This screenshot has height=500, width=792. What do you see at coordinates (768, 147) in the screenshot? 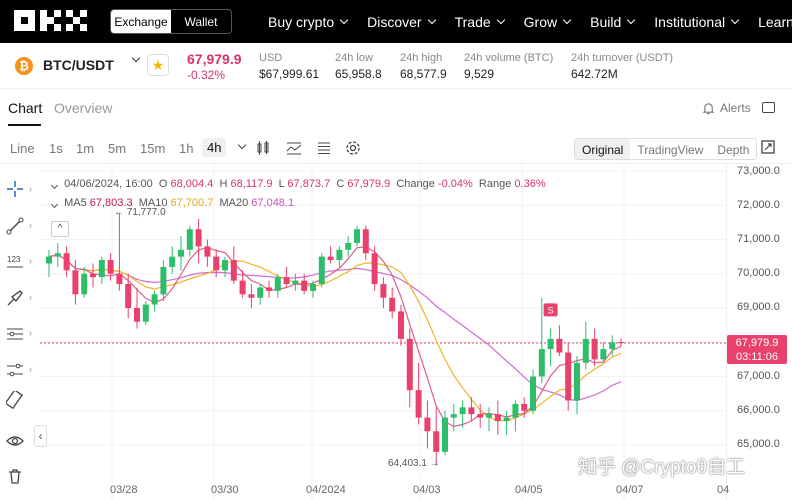
I see `fullscreen-icon` at bounding box center [768, 147].